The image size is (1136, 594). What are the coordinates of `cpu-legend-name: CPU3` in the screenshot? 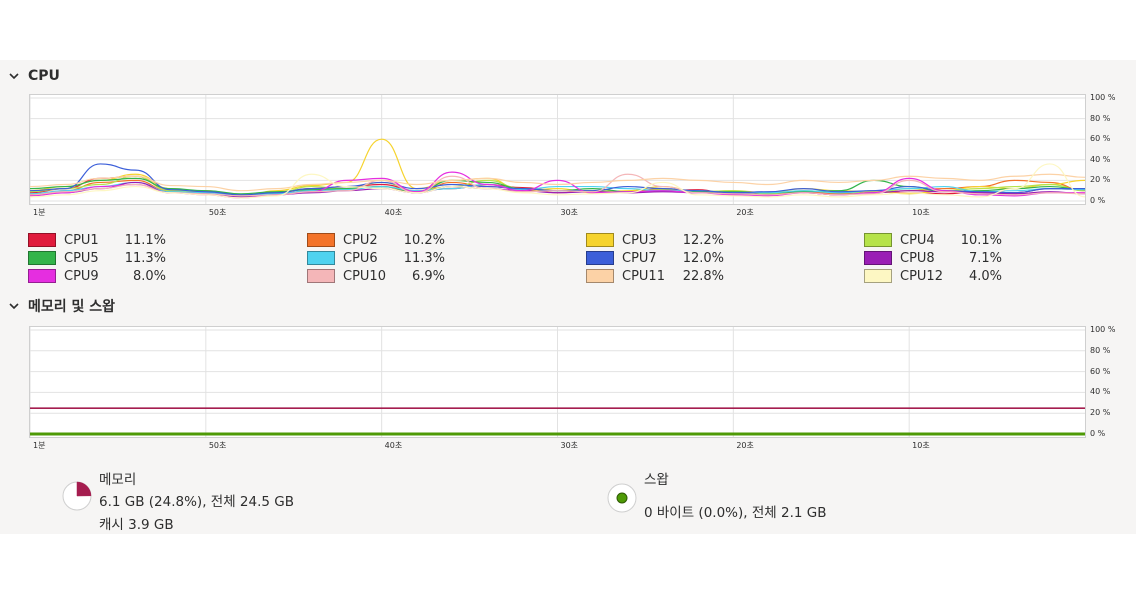 It's located at (639, 240).